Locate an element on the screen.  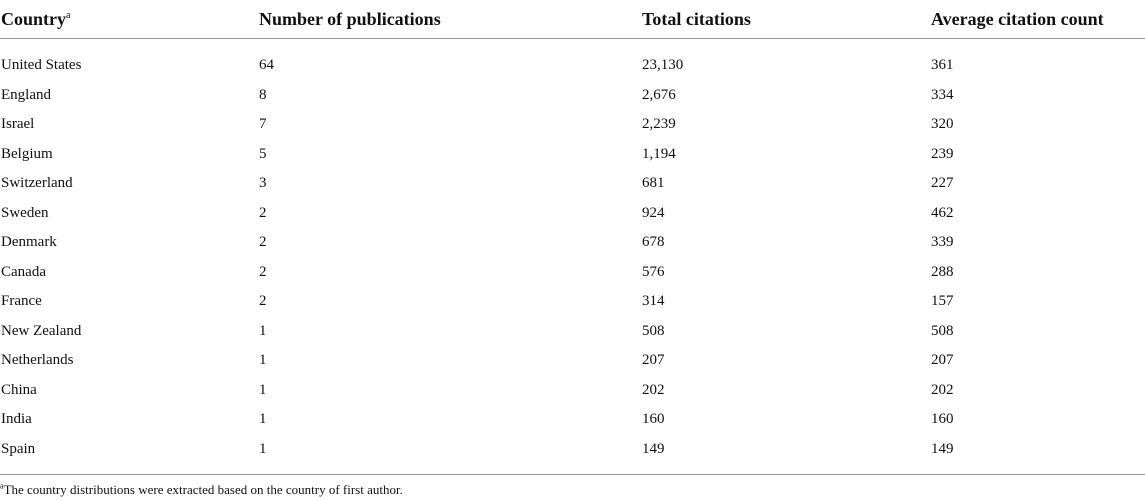
table-row: Spain 1 149 149 is located at coordinates (572, 454).